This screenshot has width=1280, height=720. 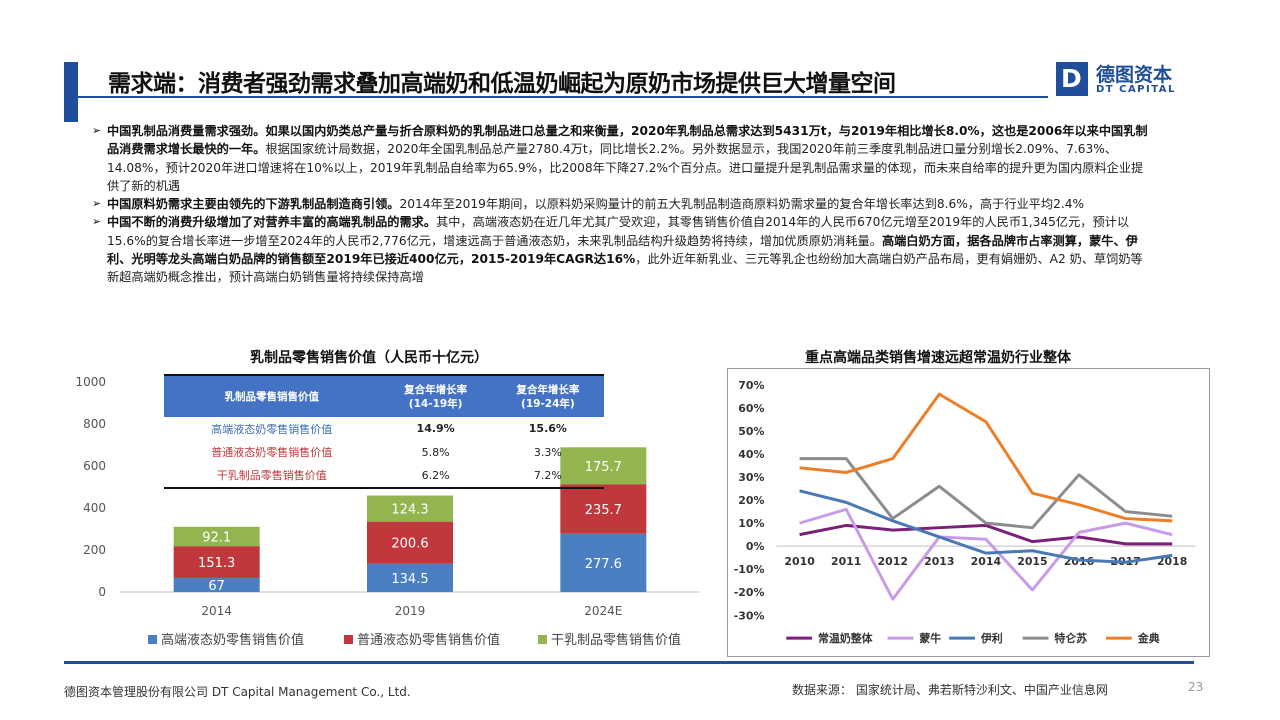 I want to click on table-header: 复合年增长率 (14-19年), so click(x=435, y=396).